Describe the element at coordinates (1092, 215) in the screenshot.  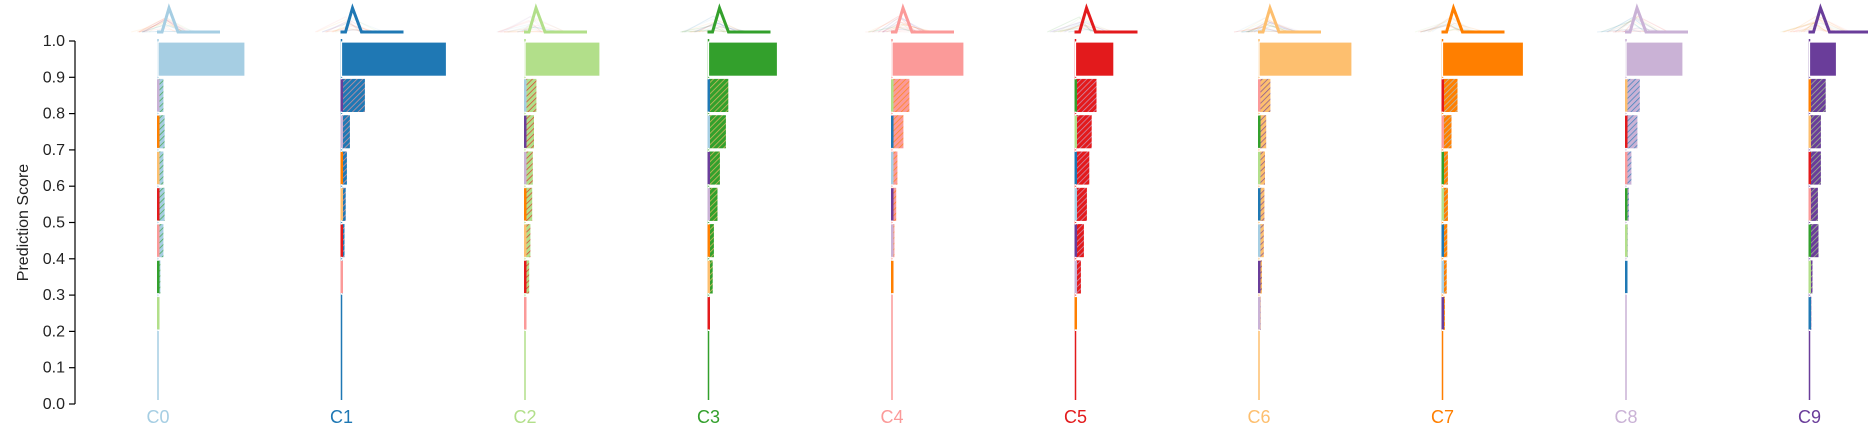
I see `class-group-c5: C5` at that location.